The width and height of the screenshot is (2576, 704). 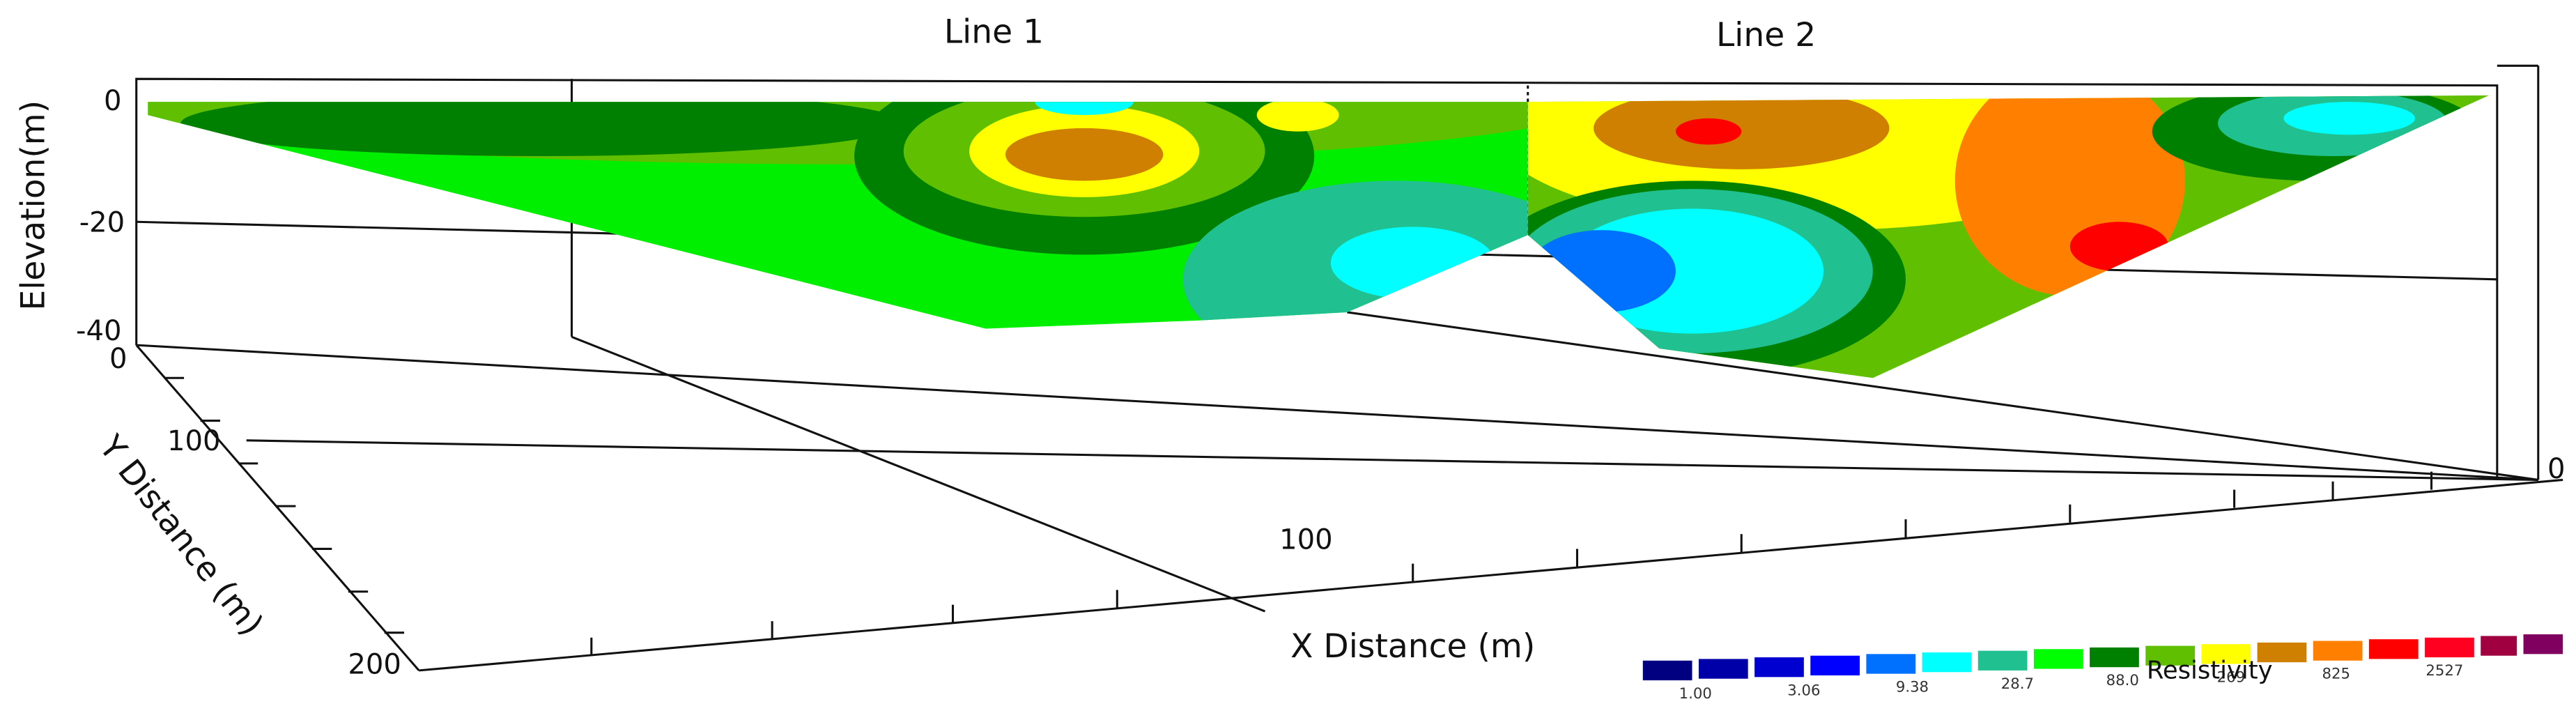 I want to click on legend-label: 9.38, so click(x=1912, y=687).